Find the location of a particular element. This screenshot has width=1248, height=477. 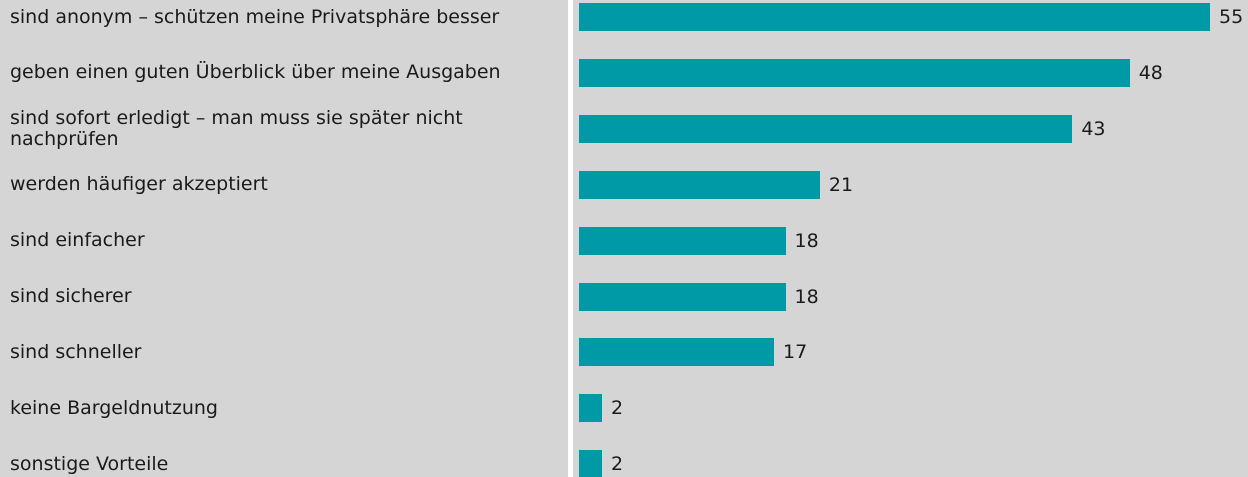

category-label: sonstige Vorteile is located at coordinates (89, 463).